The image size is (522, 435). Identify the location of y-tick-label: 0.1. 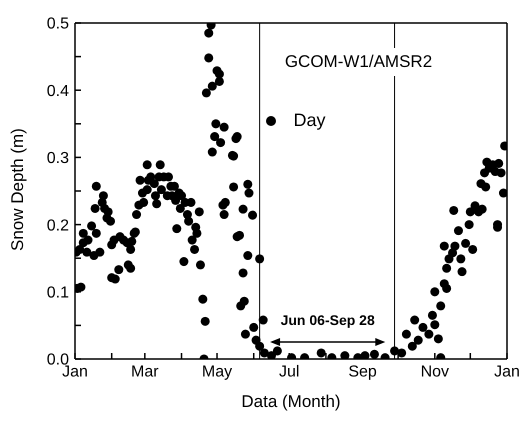
(58, 293).